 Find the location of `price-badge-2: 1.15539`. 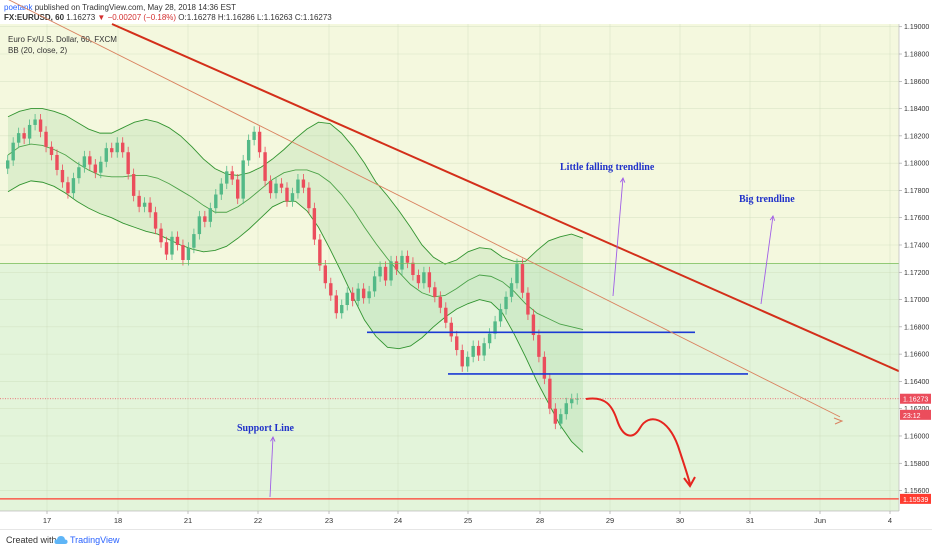

price-badge-2: 1.15539 is located at coordinates (915, 498).